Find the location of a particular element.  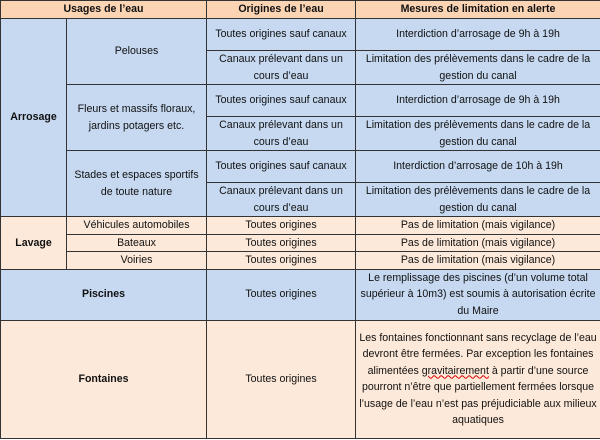

header-mesures: Mesures de limitation en alerte is located at coordinates (477, 9).